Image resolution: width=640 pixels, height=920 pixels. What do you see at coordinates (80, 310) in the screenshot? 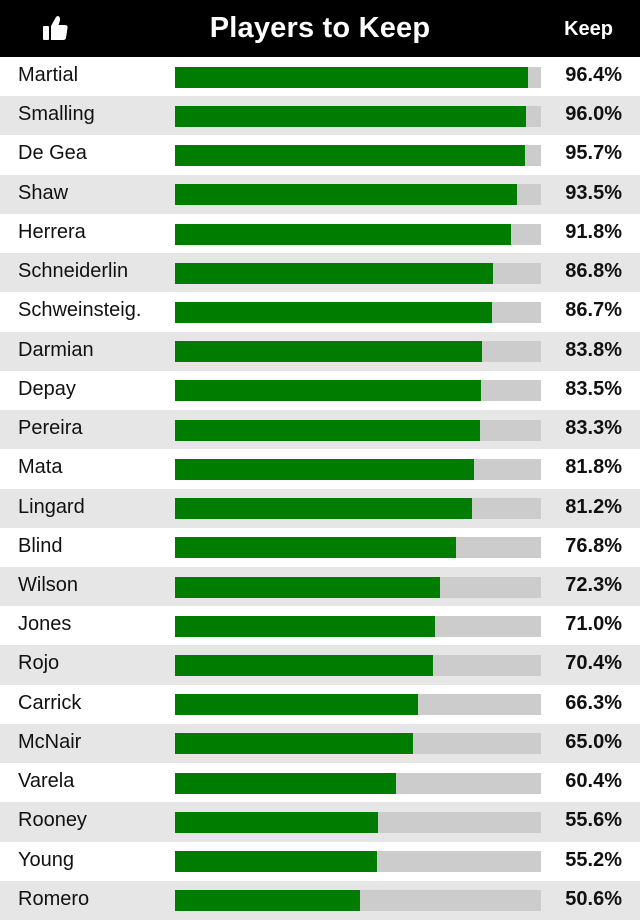
I see `player-name: Schweinsteig.` at bounding box center [80, 310].